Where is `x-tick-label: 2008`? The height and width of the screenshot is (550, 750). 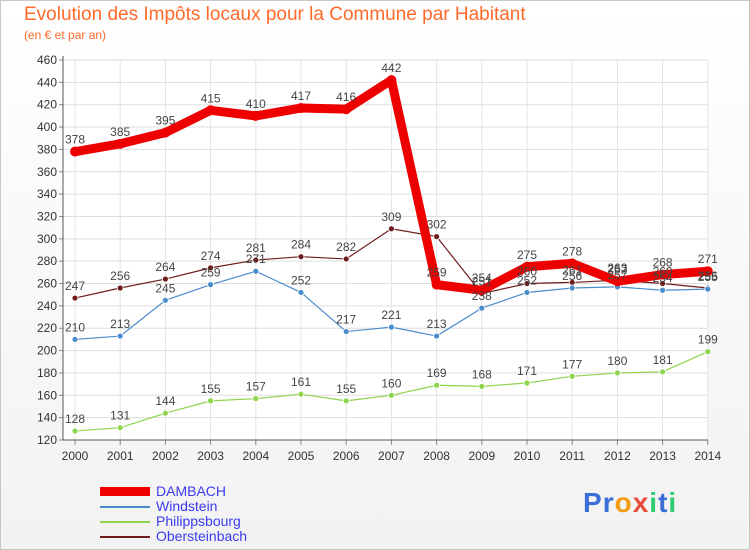
x-tick-label: 2008 is located at coordinates (436, 456).